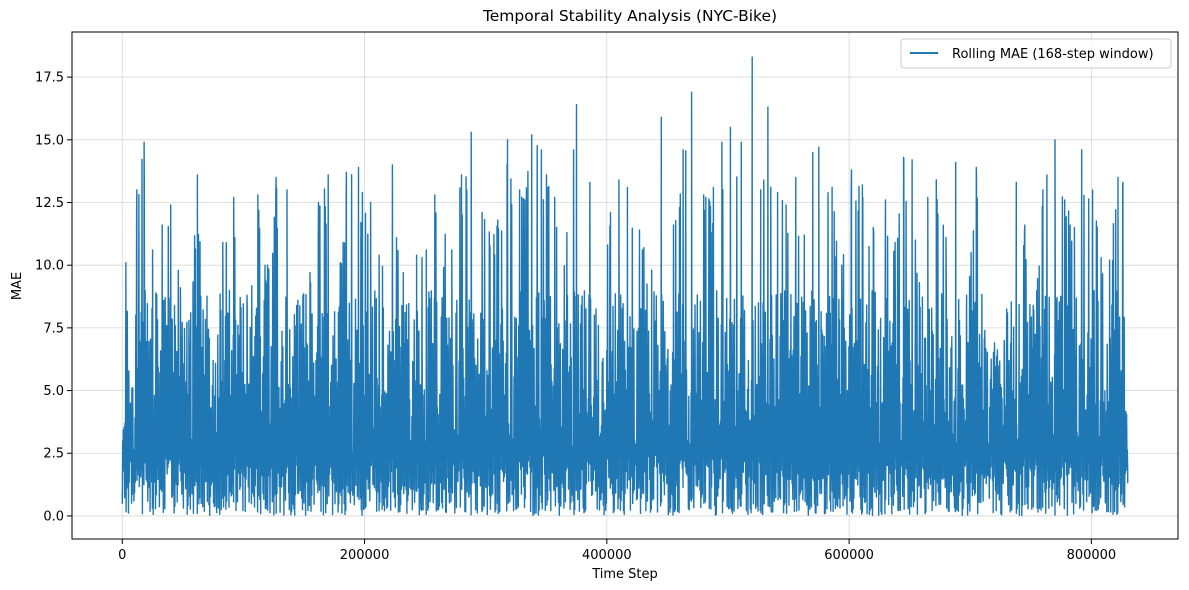 This screenshot has width=1189, height=590. What do you see at coordinates (53, 516) in the screenshot?
I see `y-tick-label: 0.0` at bounding box center [53, 516].